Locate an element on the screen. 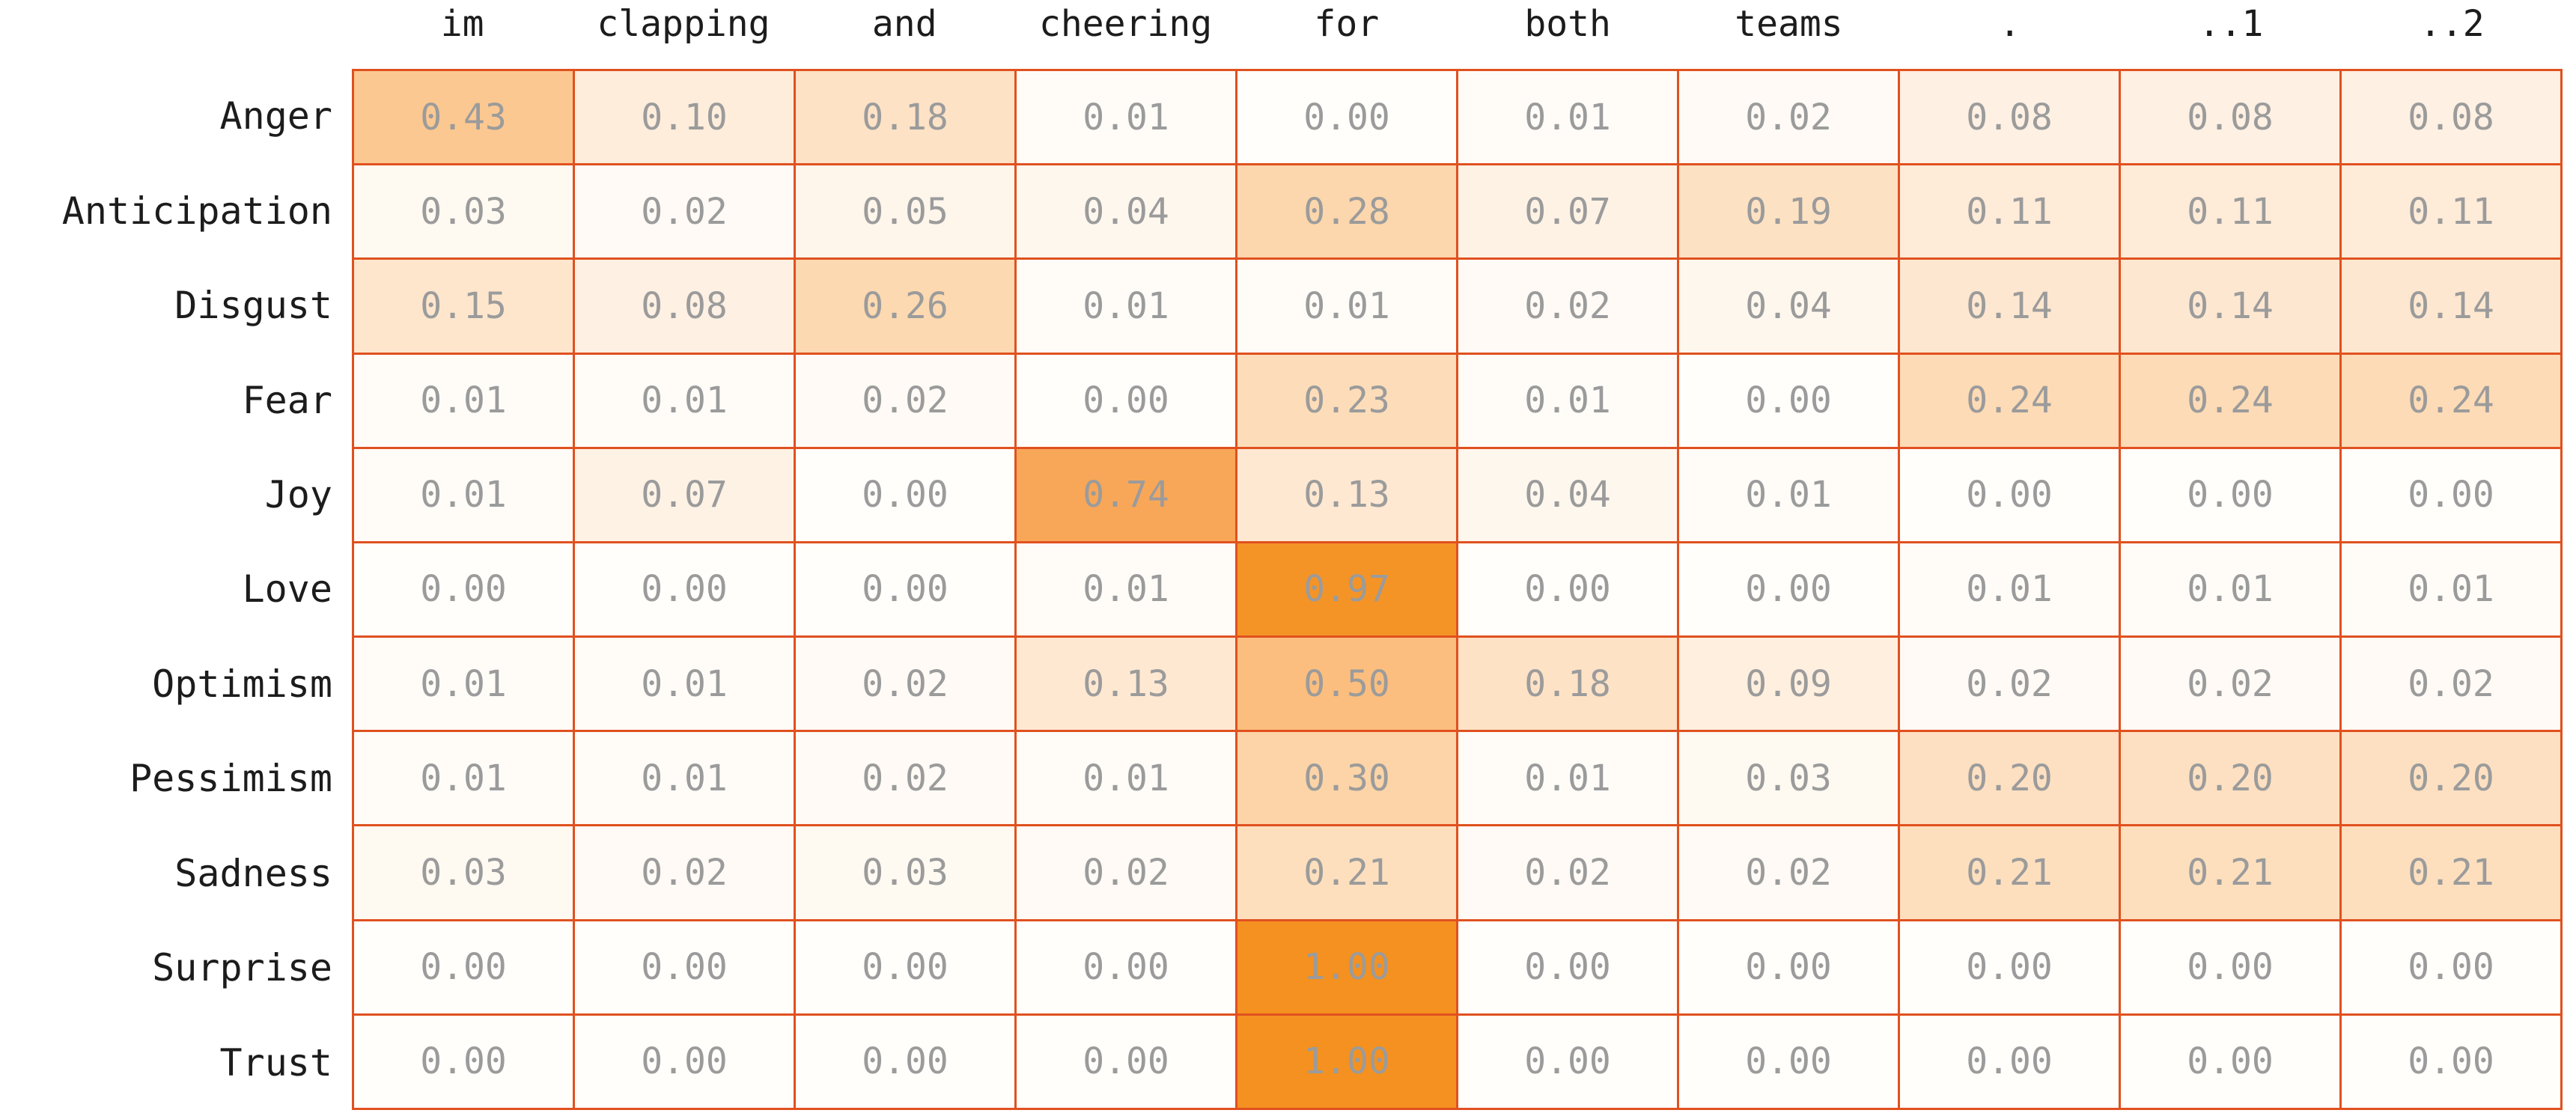 The height and width of the screenshot is (1119, 2576). heatmap-cell: 0.05 is located at coordinates (905, 211).